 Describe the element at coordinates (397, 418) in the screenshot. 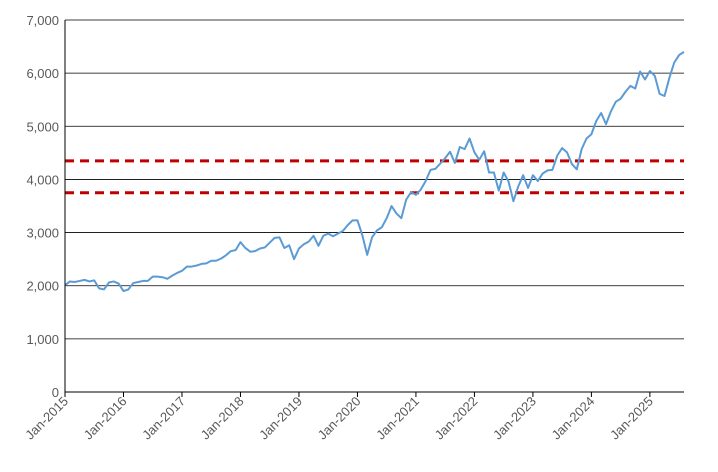

I see `x-tick-label: Jan-2021` at that location.